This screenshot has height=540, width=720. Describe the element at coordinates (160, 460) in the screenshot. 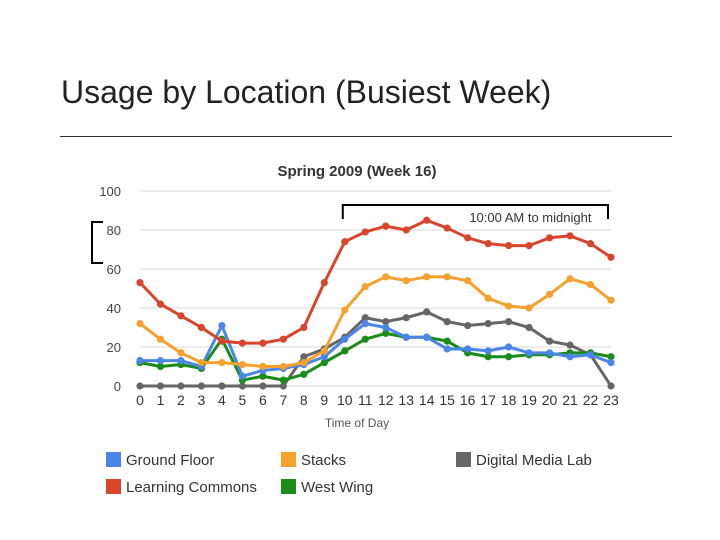

I see `legend-item-ground-floor: Ground Floor` at that location.